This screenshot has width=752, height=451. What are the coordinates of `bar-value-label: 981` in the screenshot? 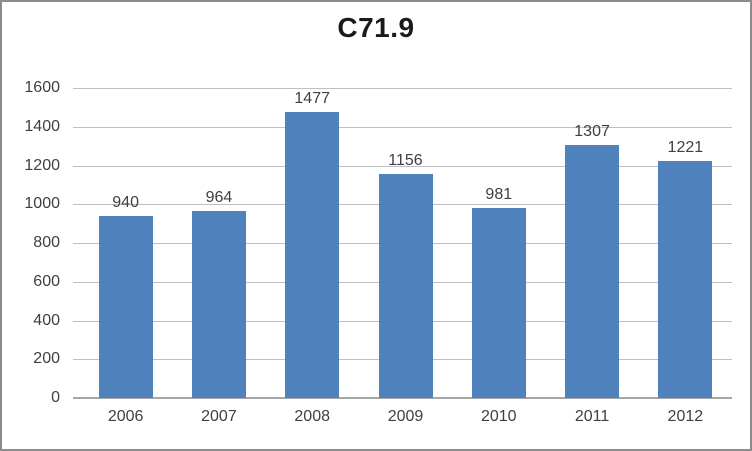 It's located at (499, 194).